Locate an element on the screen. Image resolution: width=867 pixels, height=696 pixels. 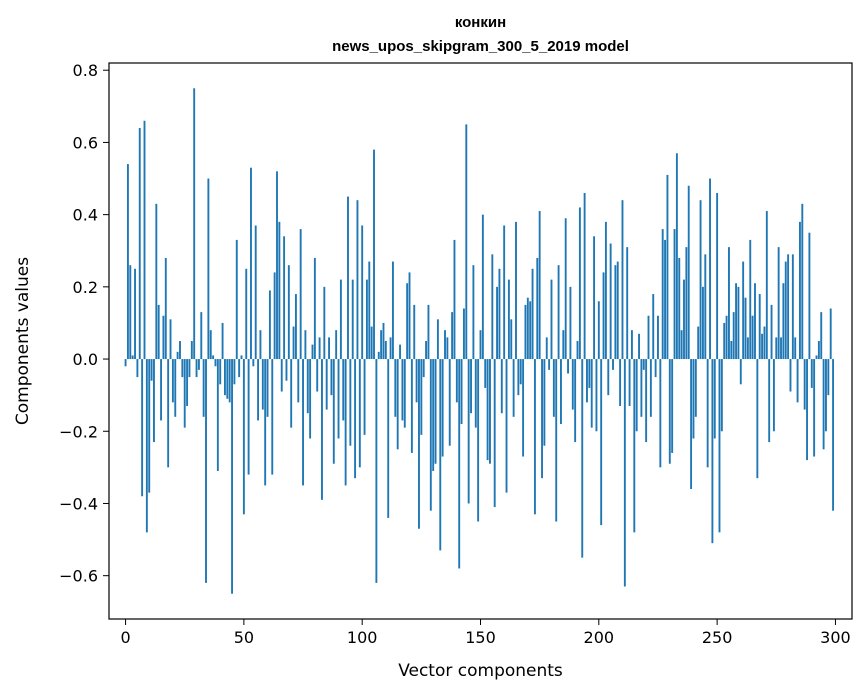
x-tick-label: 100 is located at coordinates (362, 637).